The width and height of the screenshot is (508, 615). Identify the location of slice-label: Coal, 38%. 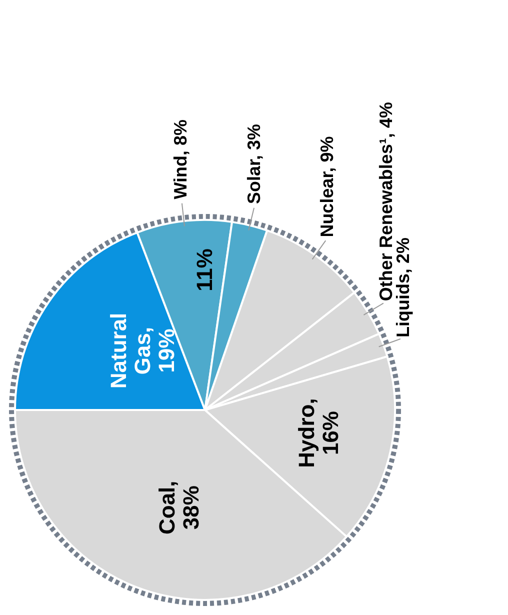
(179, 507).